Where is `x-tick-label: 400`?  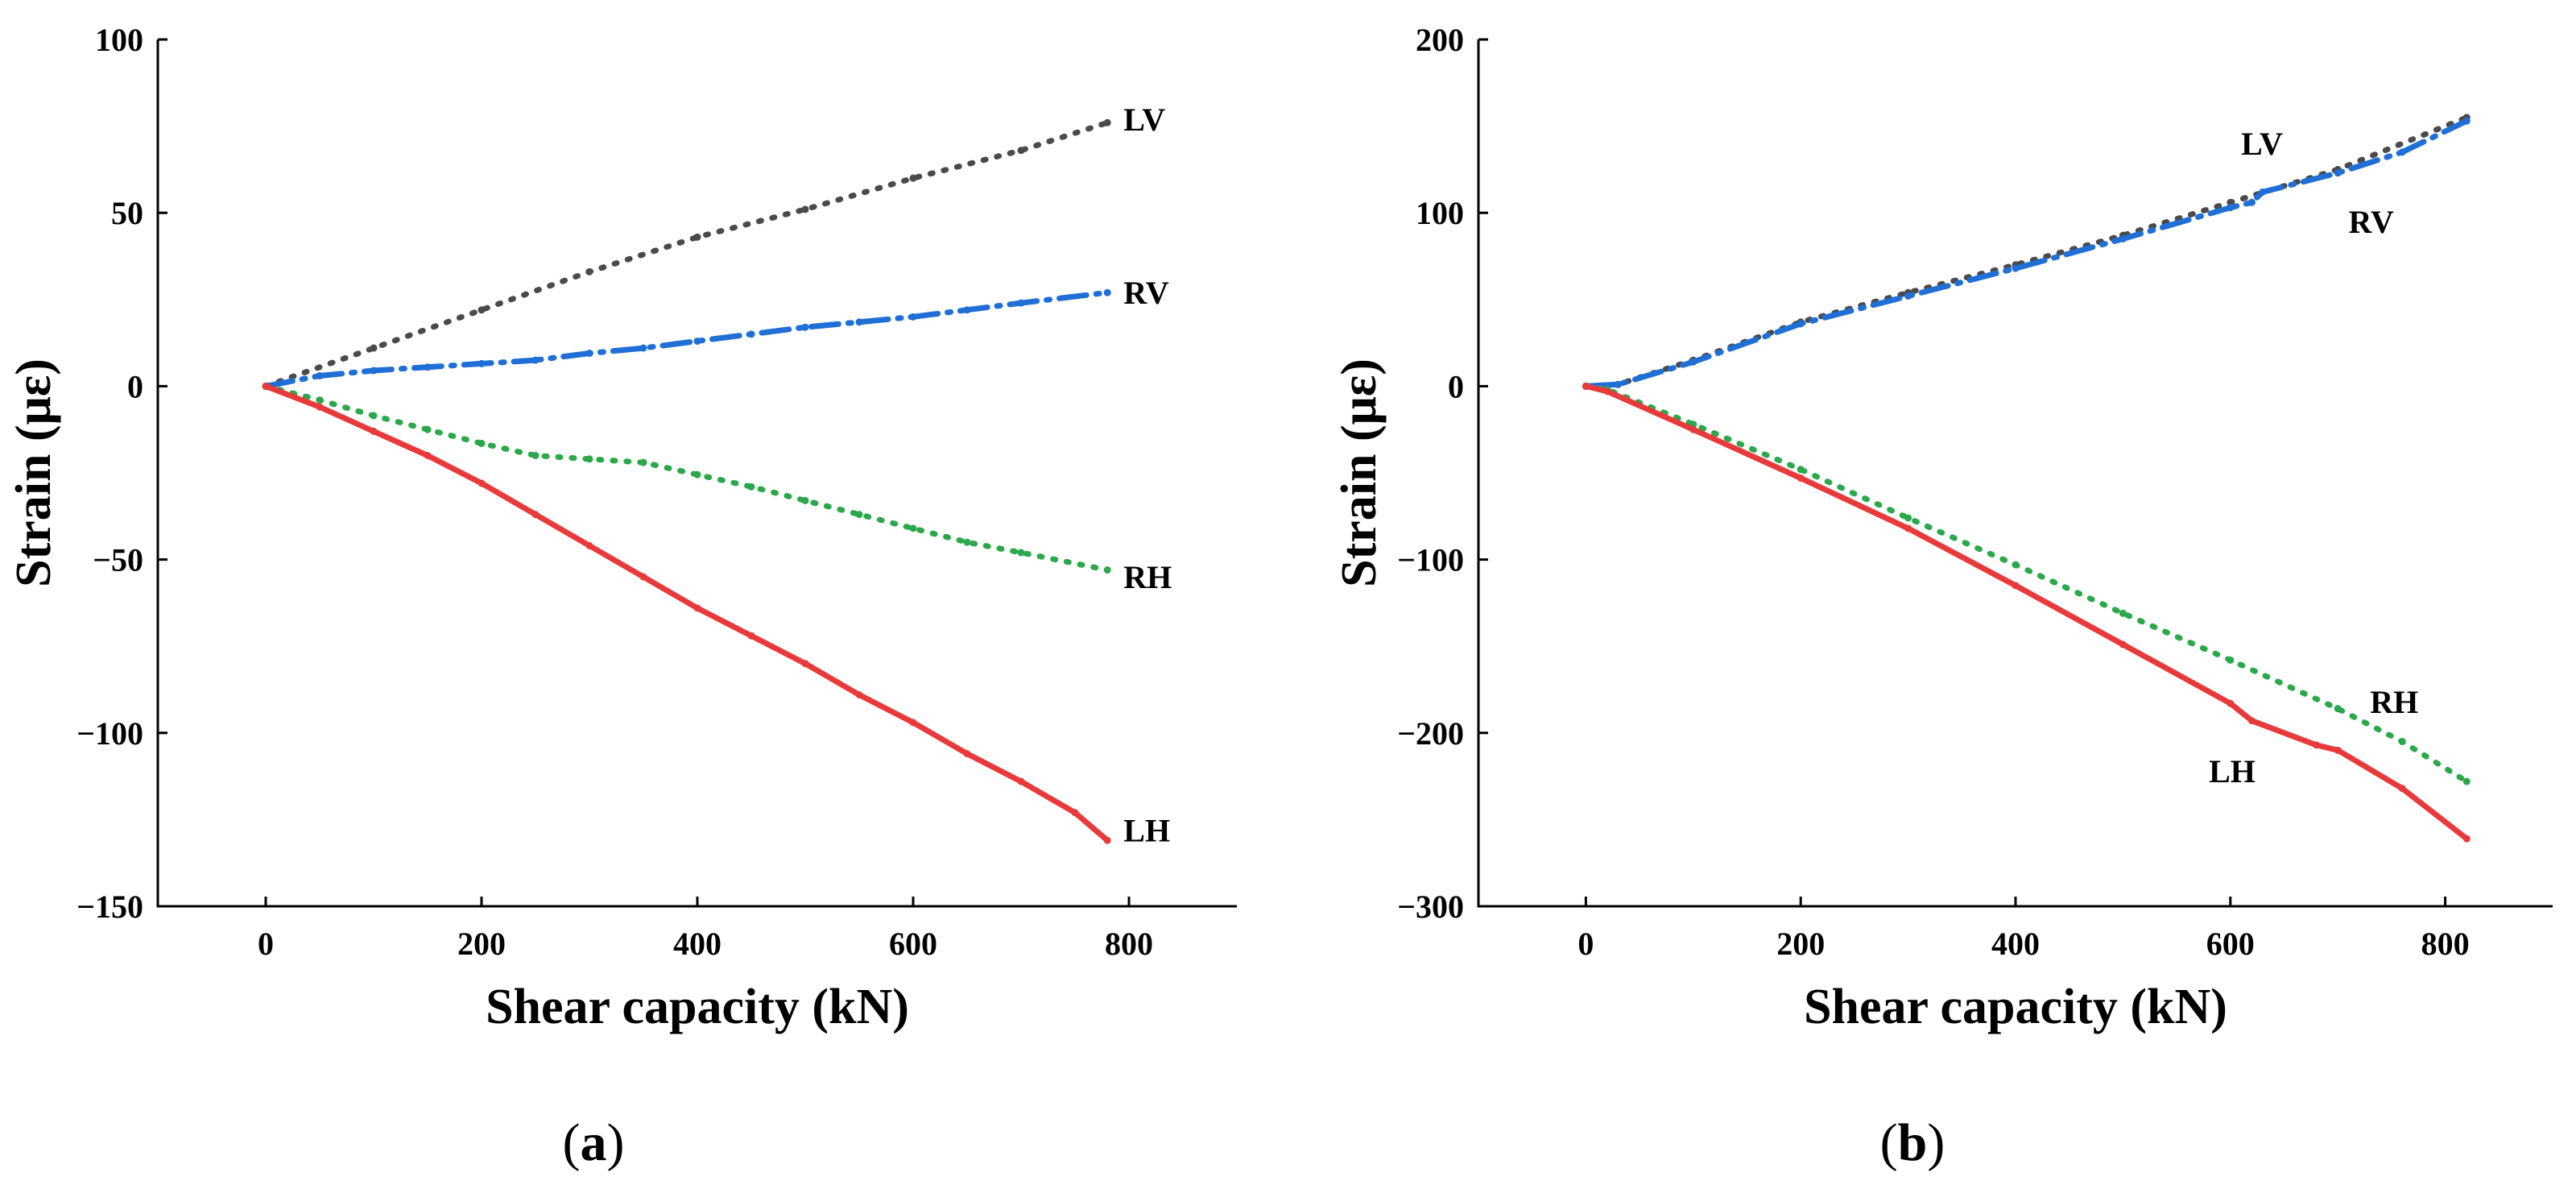
x-tick-label: 400 is located at coordinates (698, 944).